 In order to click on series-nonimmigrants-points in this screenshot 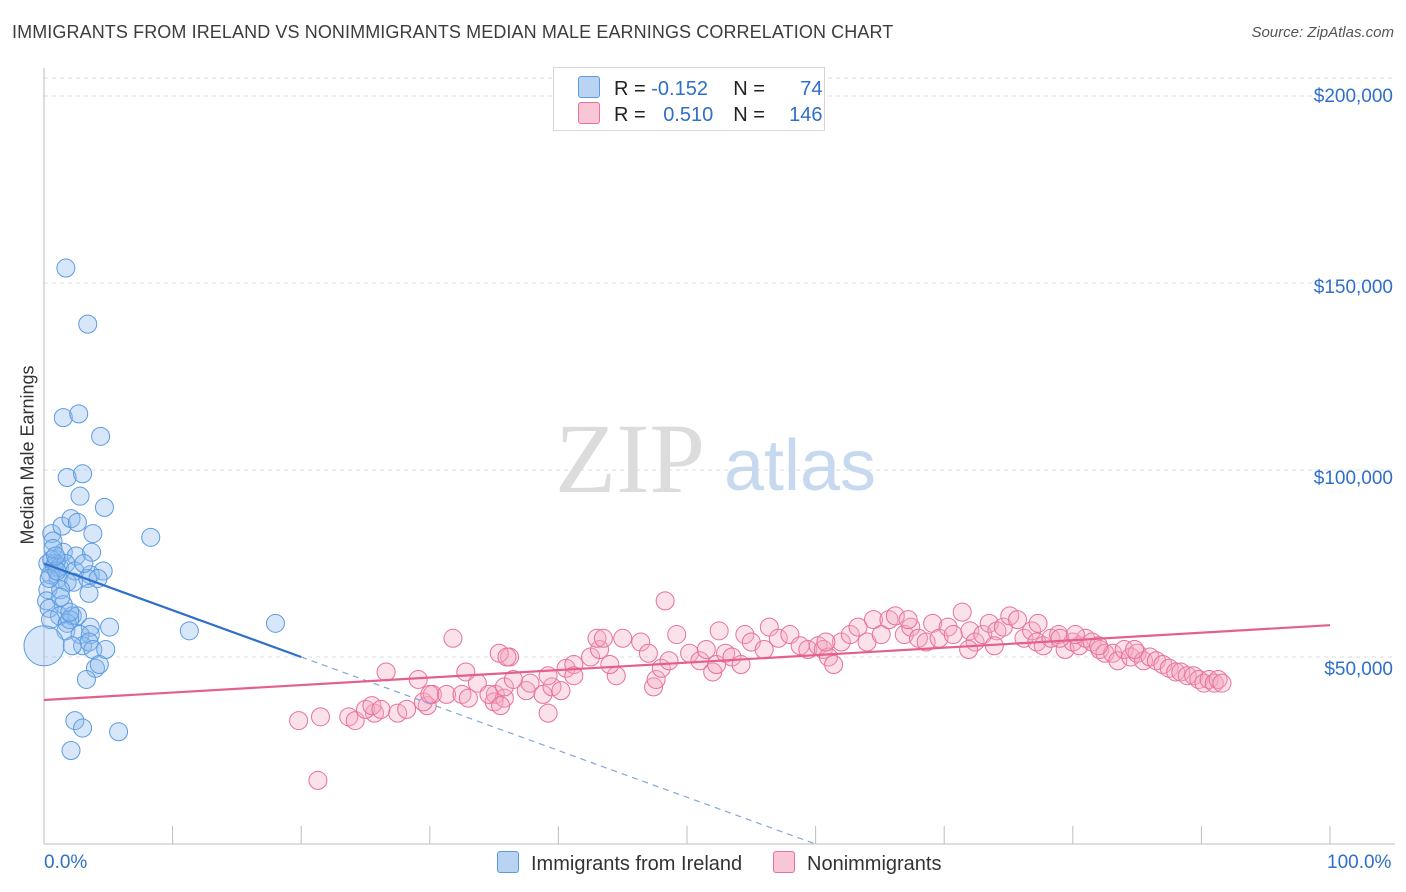, I will do `click(760, 690)`.